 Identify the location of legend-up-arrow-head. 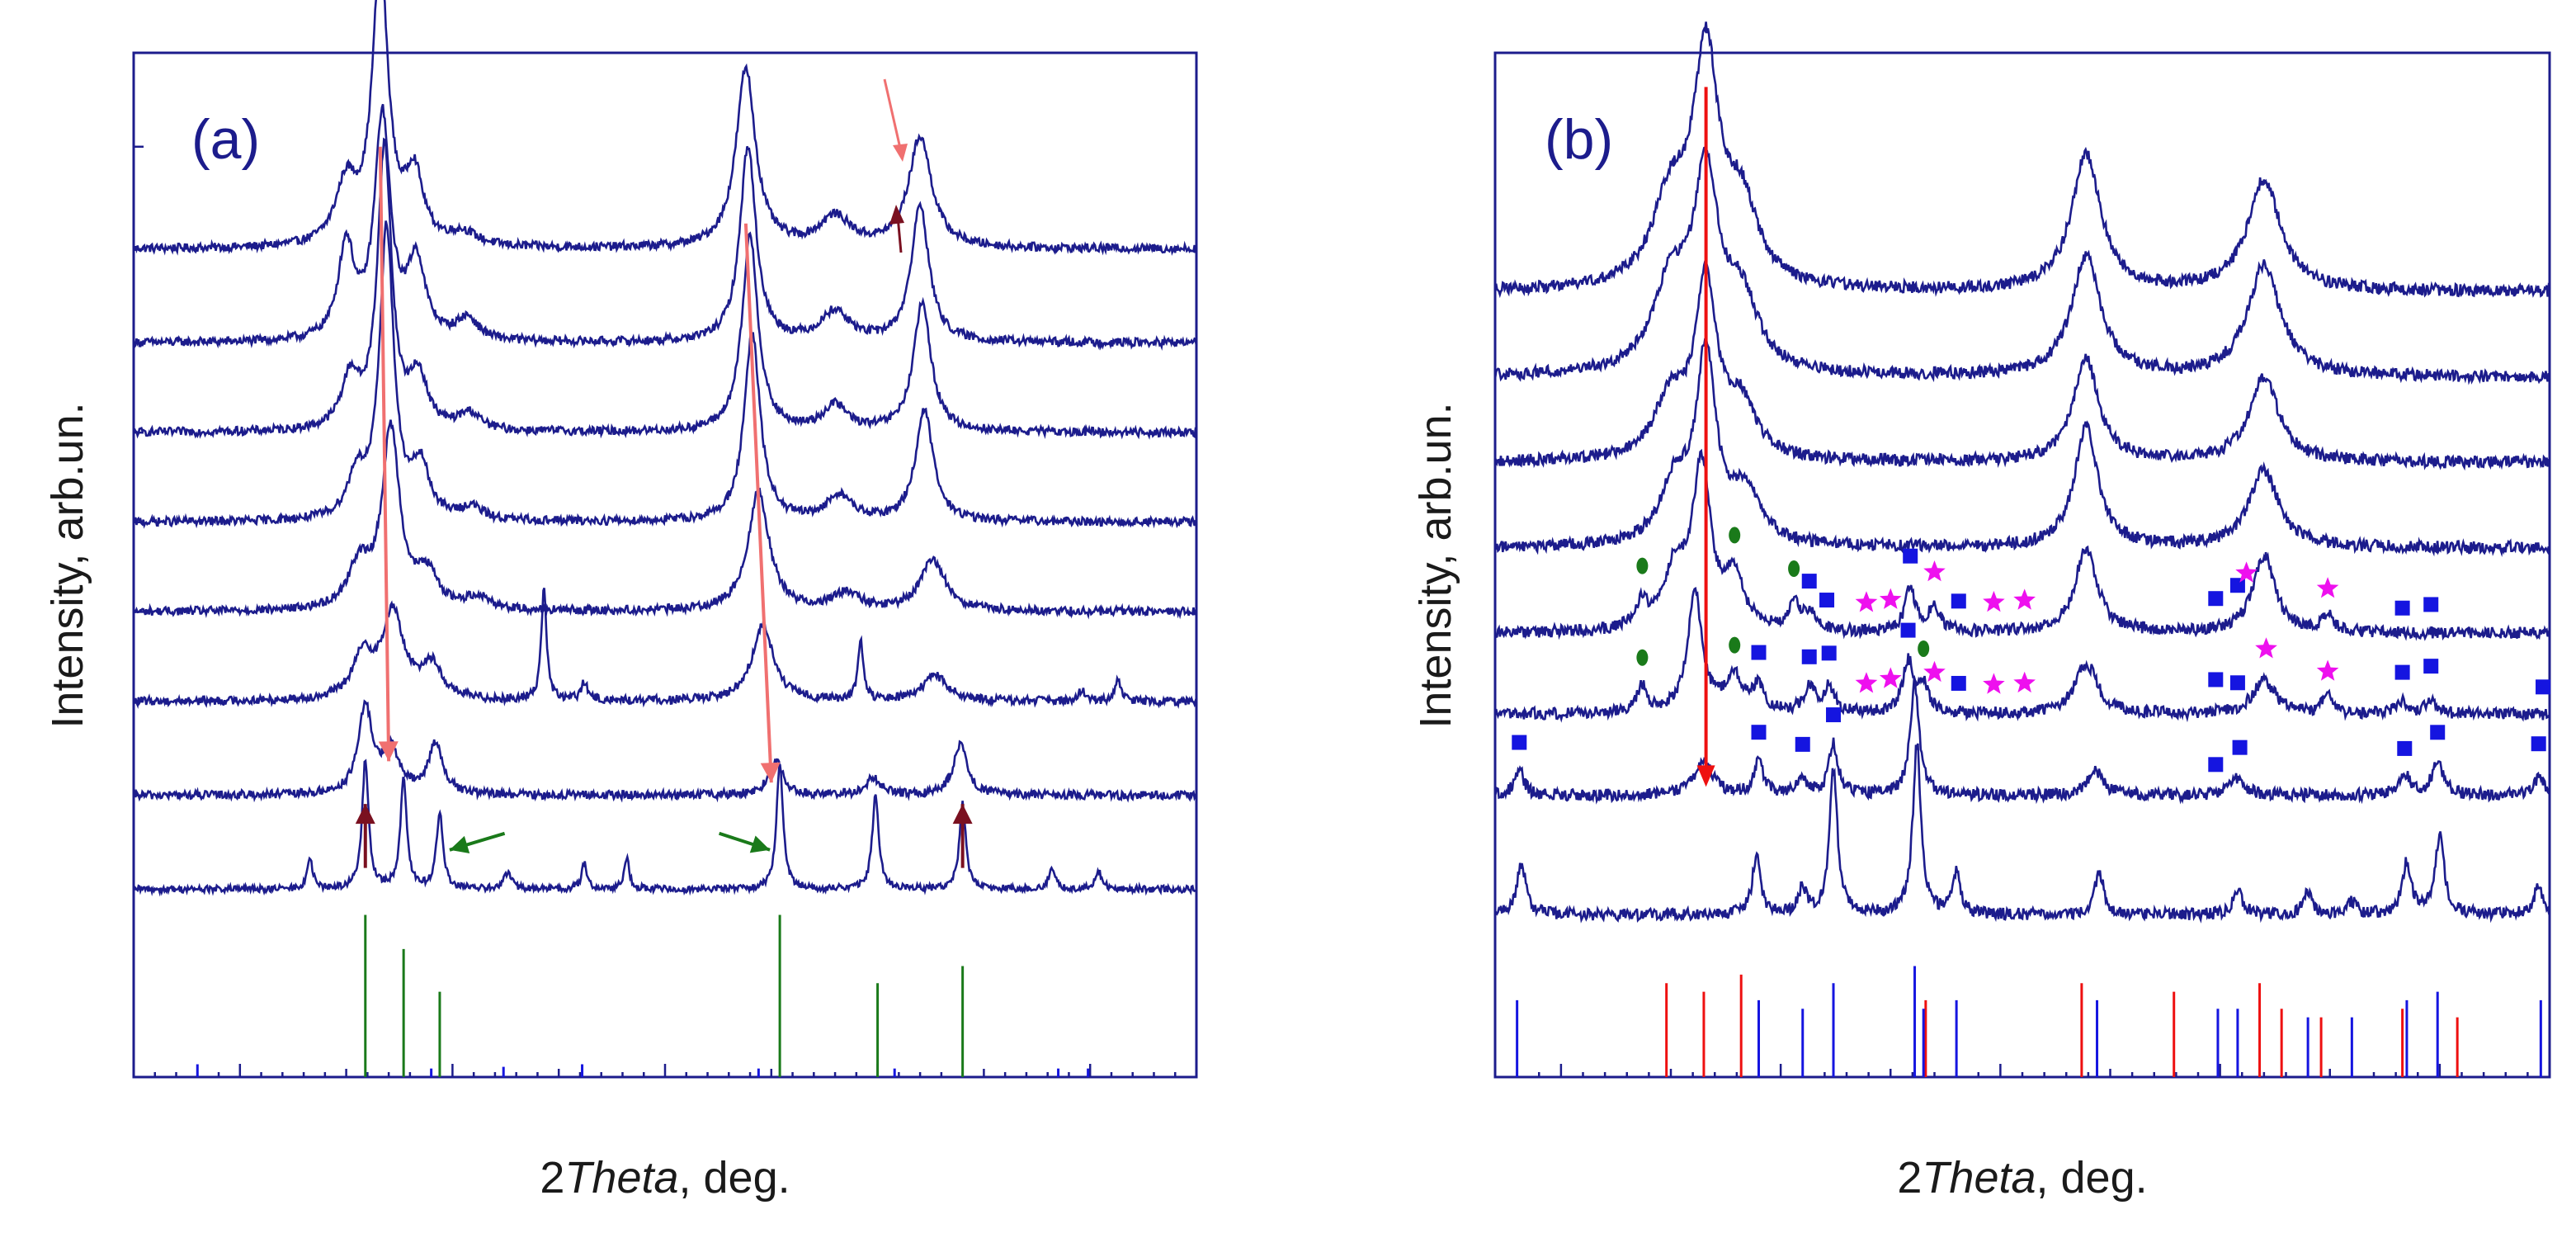
(897, 214).